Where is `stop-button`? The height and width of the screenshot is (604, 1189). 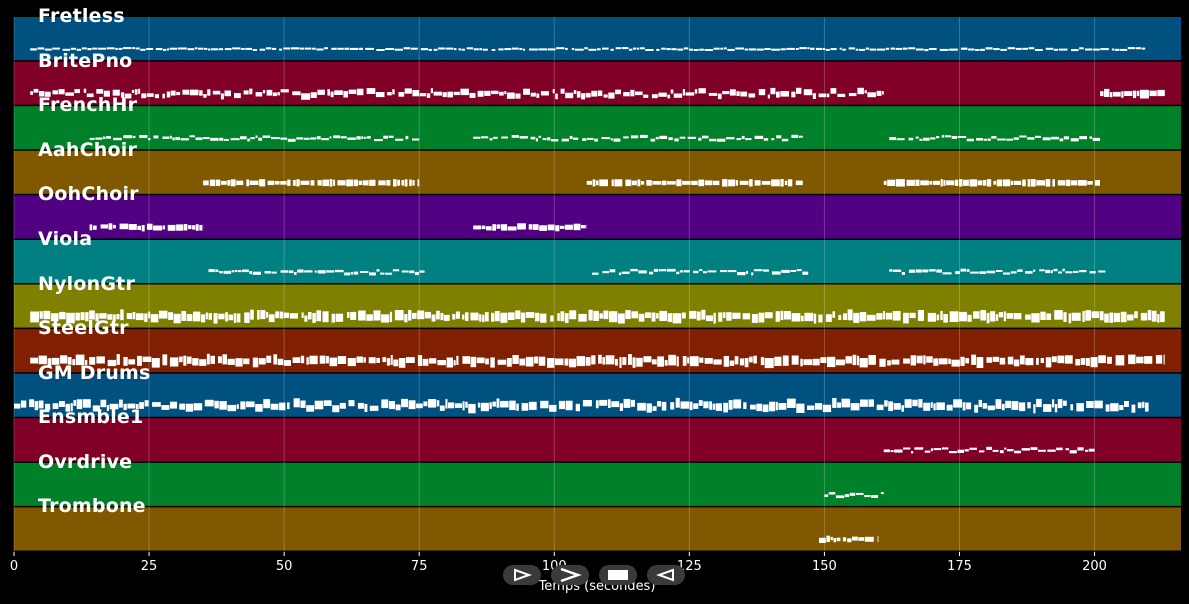
stop-button is located at coordinates (618, 575).